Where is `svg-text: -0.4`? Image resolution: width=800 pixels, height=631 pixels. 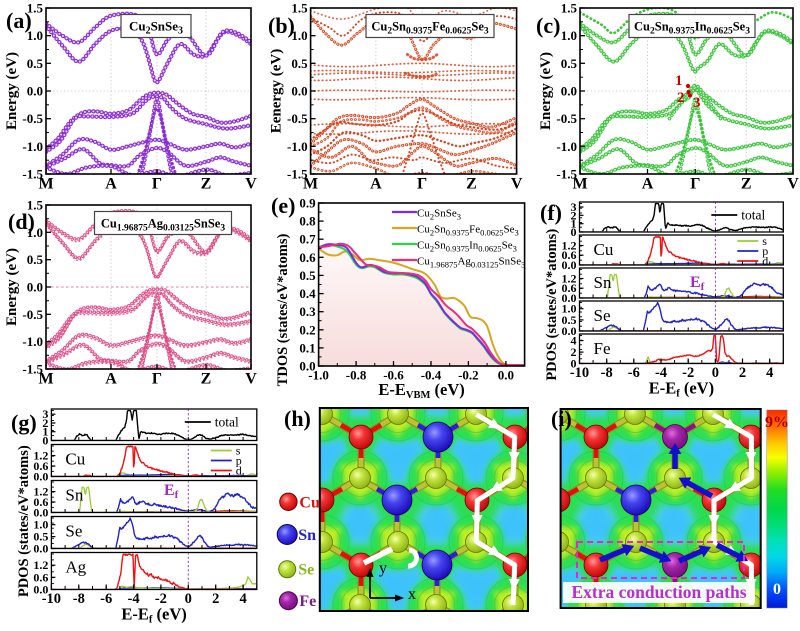
svg-text: -0.4 is located at coordinates (431, 375).